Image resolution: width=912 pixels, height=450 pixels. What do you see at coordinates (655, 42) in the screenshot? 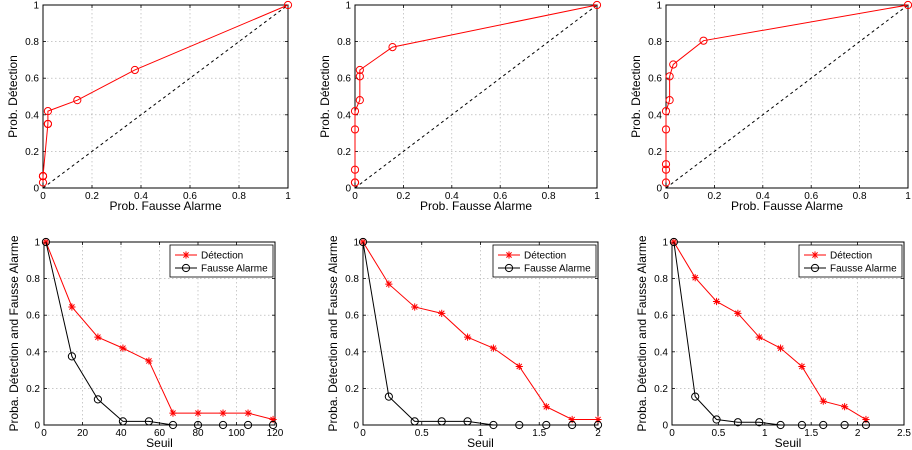
I see `y-tick-label: 0.8` at bounding box center [655, 42].